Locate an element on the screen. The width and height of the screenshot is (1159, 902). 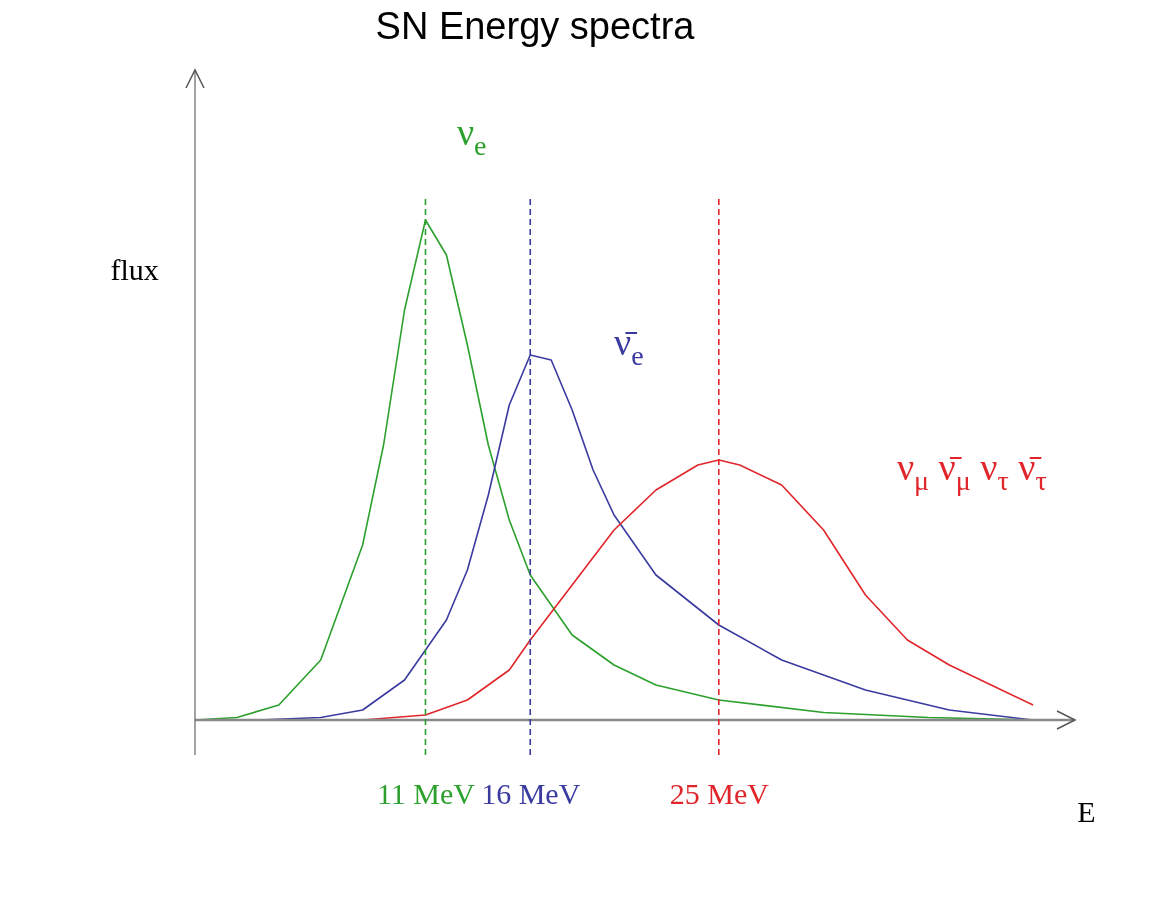
x-axis-title: E is located at coordinates (1086, 811).